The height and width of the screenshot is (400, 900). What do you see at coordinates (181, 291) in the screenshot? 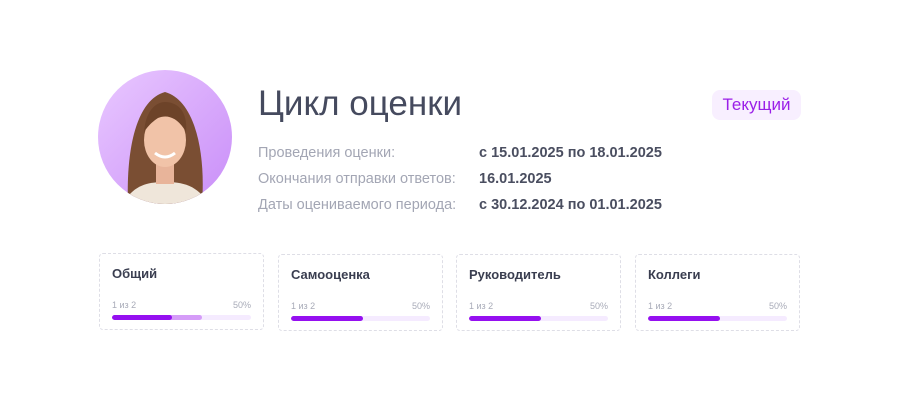
I see `progress-card-general: Общий 1 из 2 50%` at bounding box center [181, 291].